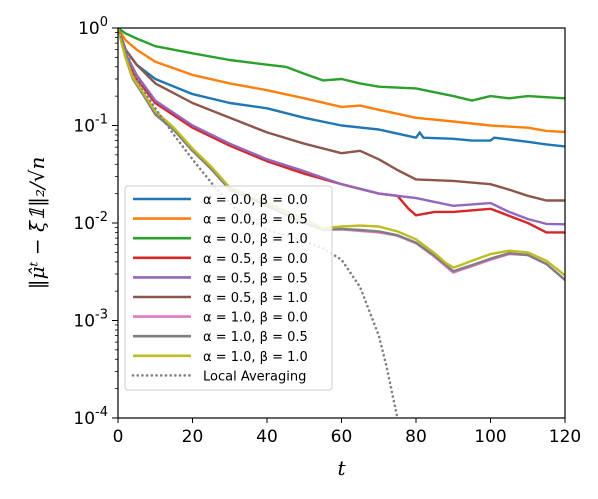  What do you see at coordinates (342, 437) in the screenshot?
I see `x-tick-label: 60` at bounding box center [342, 437].